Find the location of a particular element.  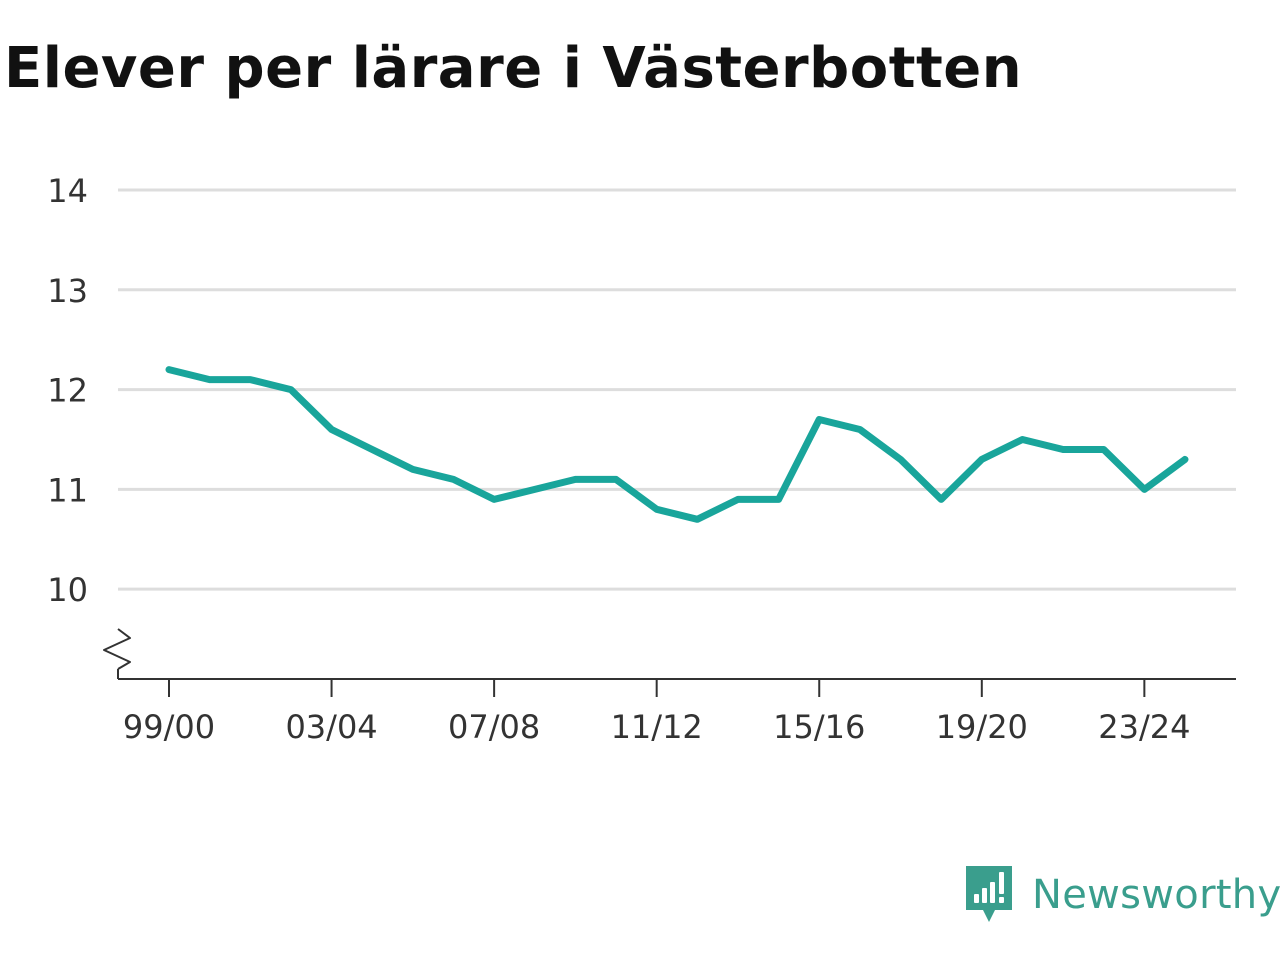

y-tick-label: 11 is located at coordinates (67, 490).